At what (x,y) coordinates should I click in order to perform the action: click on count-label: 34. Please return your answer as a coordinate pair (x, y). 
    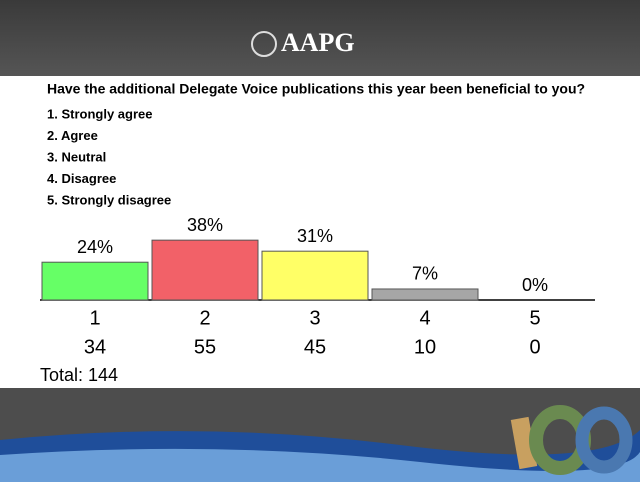
    Looking at the image, I should click on (95, 347).